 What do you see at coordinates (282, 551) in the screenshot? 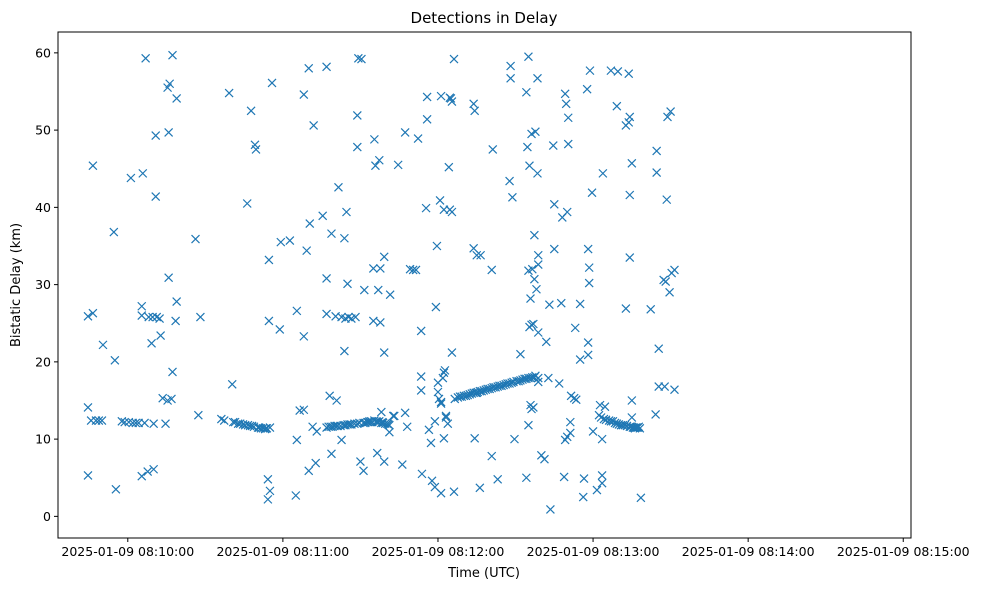
I see `x-tick-label: 2025-01-09 08:11:00` at bounding box center [282, 551].